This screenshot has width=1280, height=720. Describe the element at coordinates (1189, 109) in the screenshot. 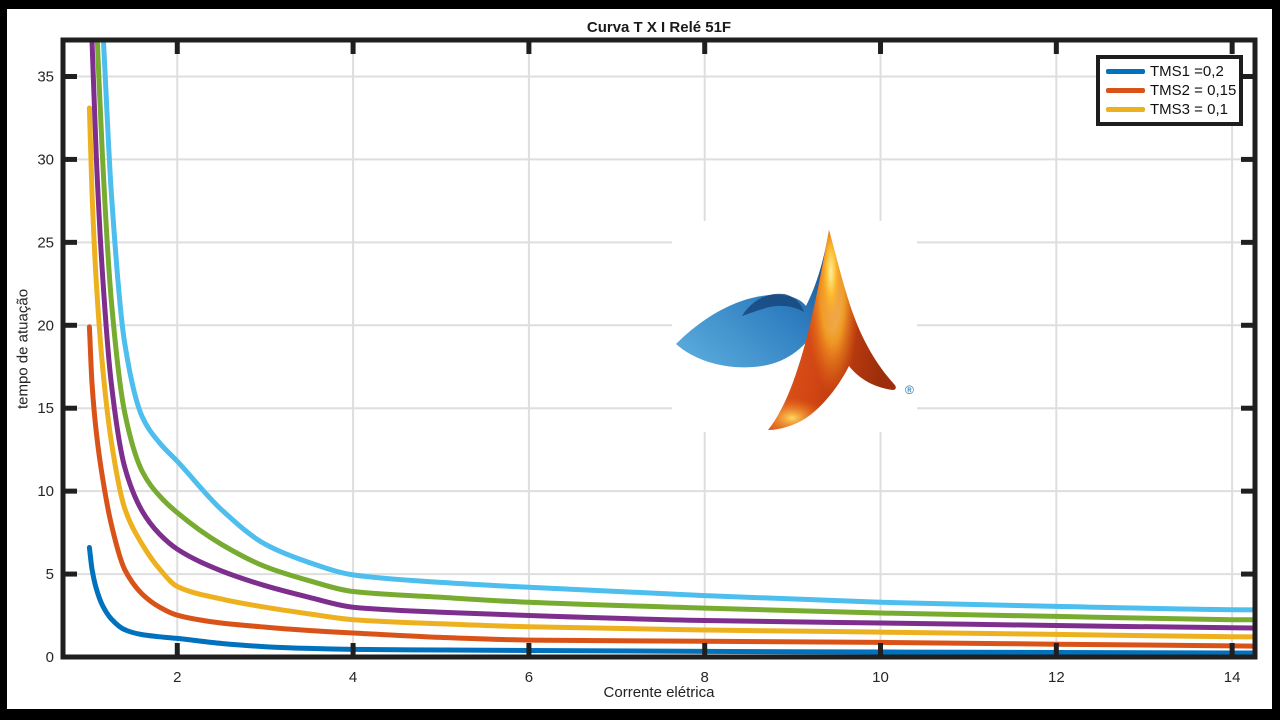

I see `legend-label: TMS3 = 0,1` at that location.